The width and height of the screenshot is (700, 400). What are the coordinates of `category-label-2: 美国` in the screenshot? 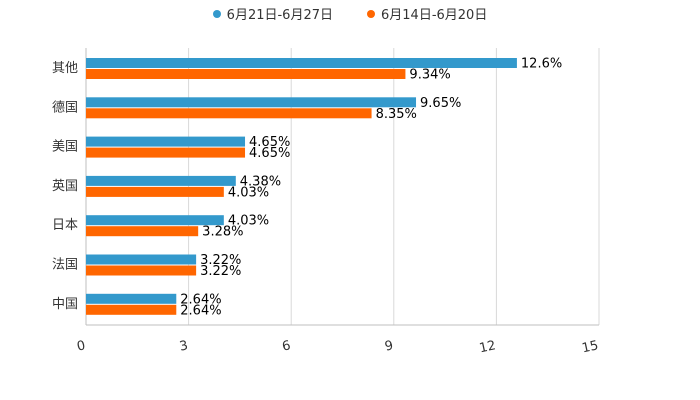 It's located at (65, 147).